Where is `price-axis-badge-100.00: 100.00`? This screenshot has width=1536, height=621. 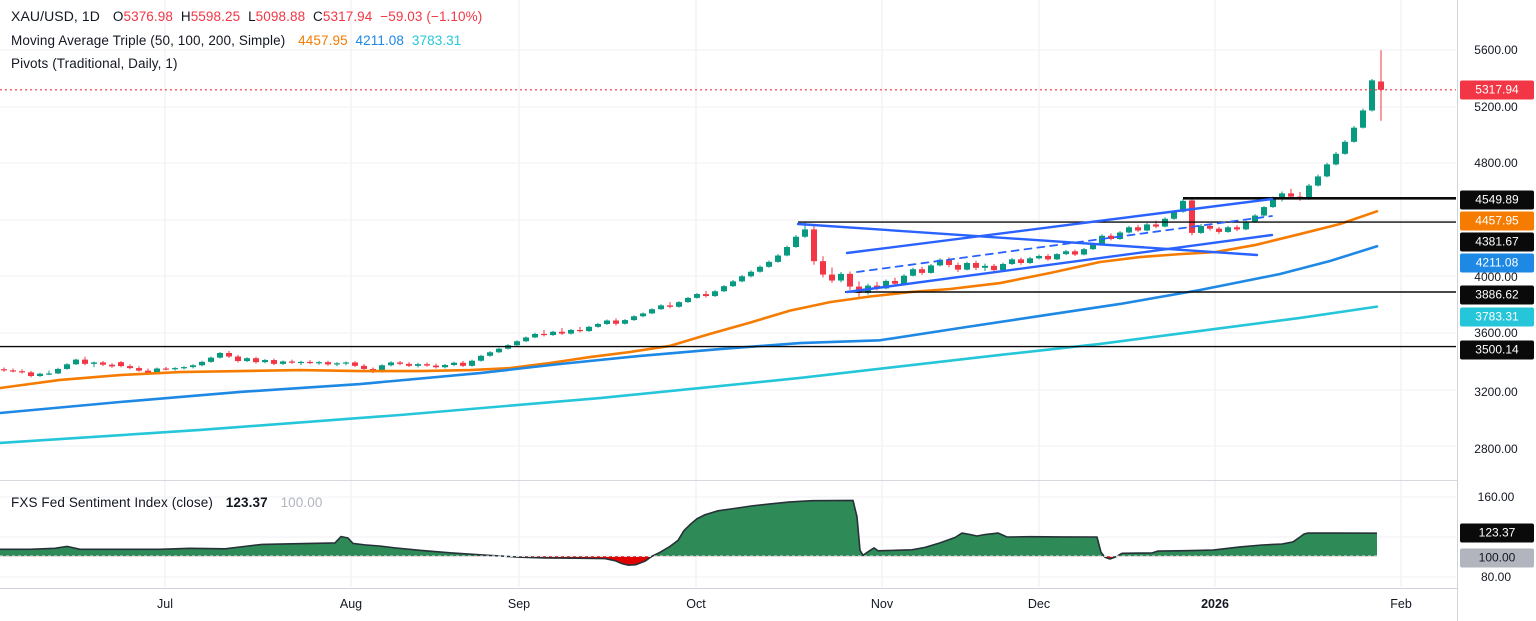
price-axis-badge-100.00: 100.00 is located at coordinates (1497, 558).